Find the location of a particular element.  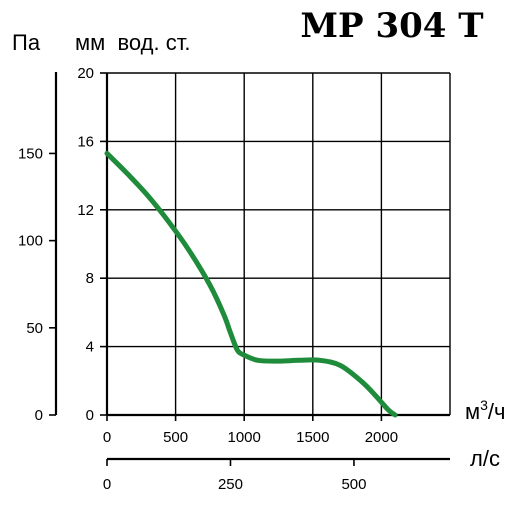

mm-unit-label: мм вод. ст. is located at coordinates (132, 42).